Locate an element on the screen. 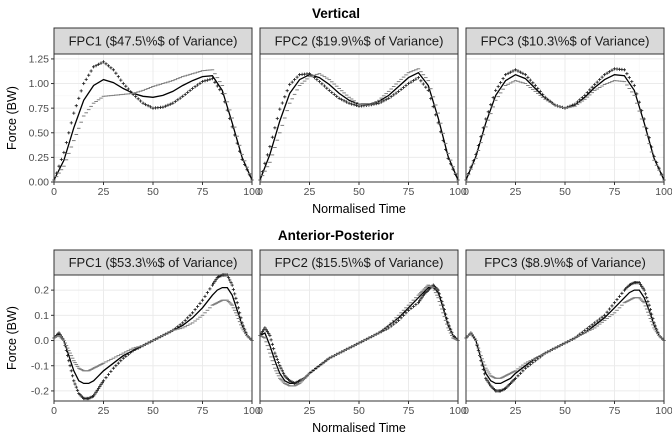 The height and width of the screenshot is (443, 672). y-tick-label: 0.2 is located at coordinates (41, 291).